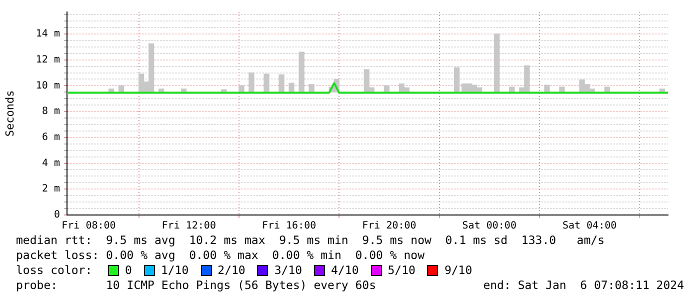 The width and height of the screenshot is (697, 297). What do you see at coordinates (174, 270) in the screenshot?
I see `text: 1/10` at bounding box center [174, 270].